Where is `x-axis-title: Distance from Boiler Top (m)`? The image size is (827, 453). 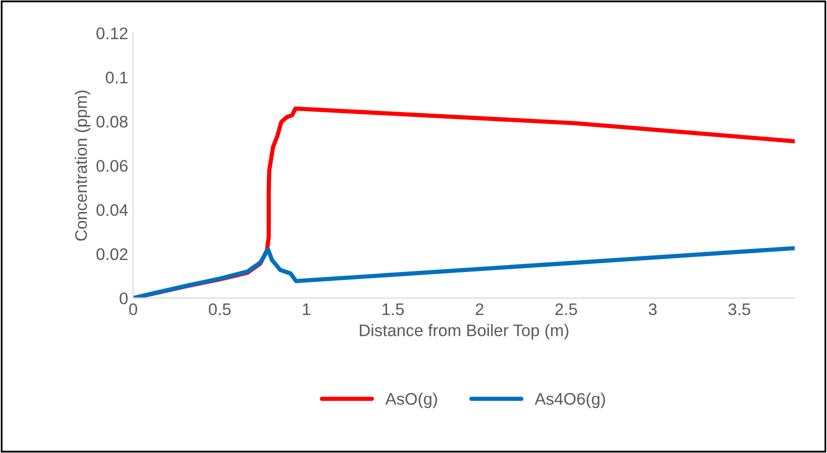 x-axis-title: Distance from Boiler Top (m) is located at coordinates (464, 332).